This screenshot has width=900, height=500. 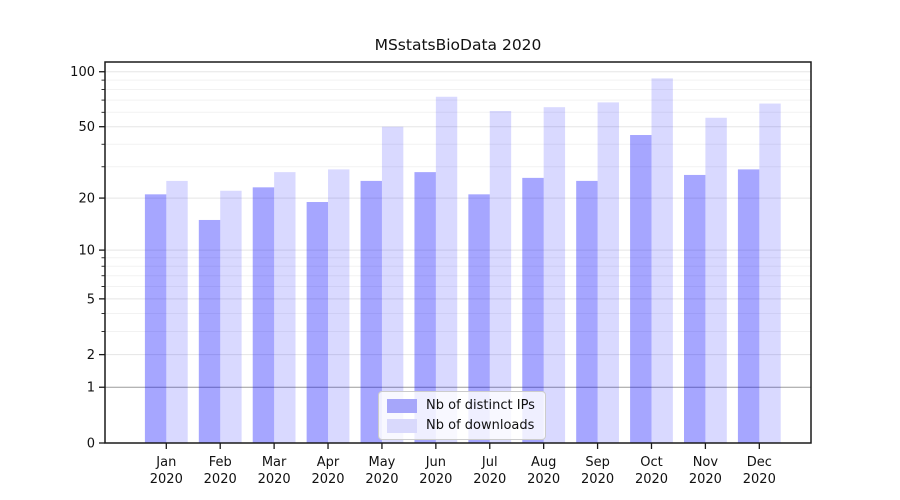 I want to click on chart-title: MSstatsBioData 2020, so click(x=458, y=45).